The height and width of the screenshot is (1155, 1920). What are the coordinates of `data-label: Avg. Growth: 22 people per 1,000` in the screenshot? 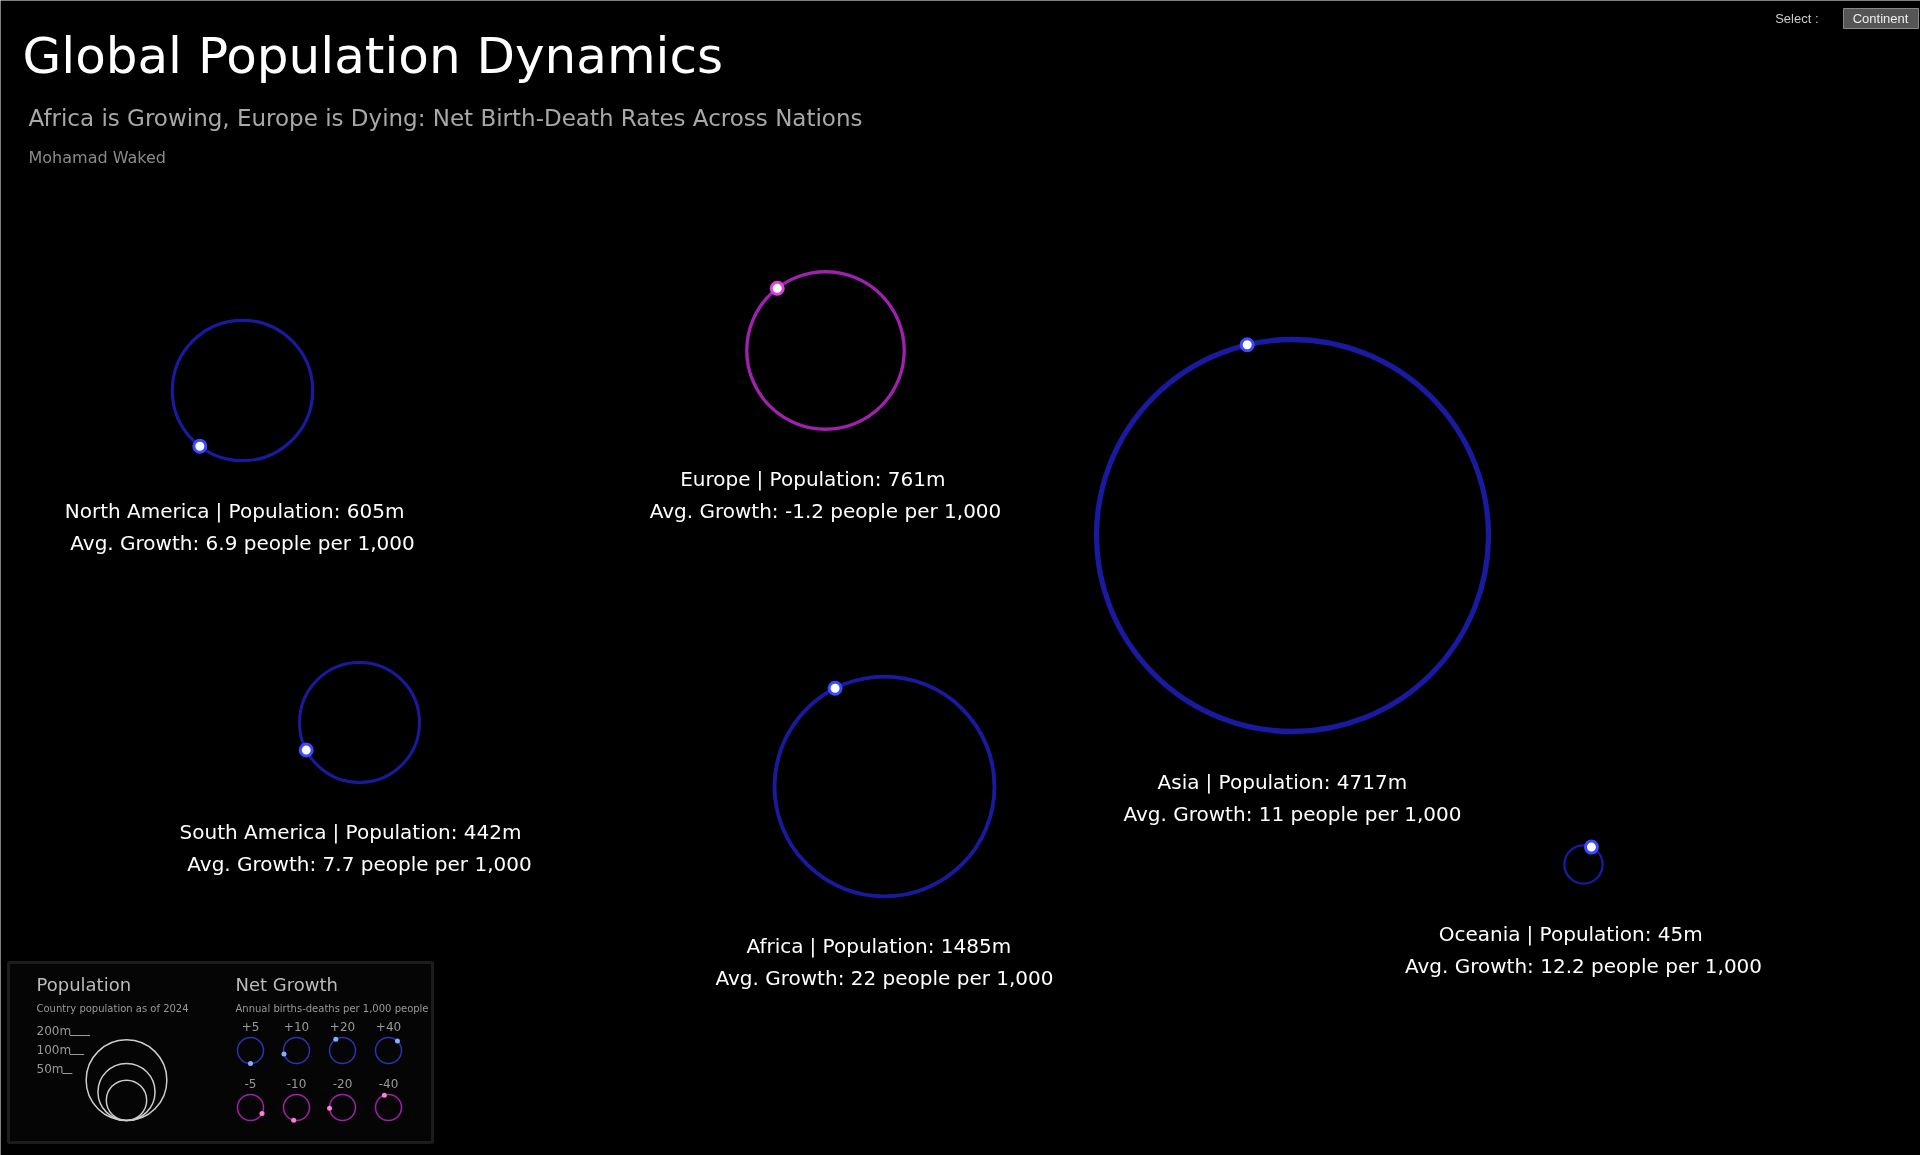 It's located at (884, 978).